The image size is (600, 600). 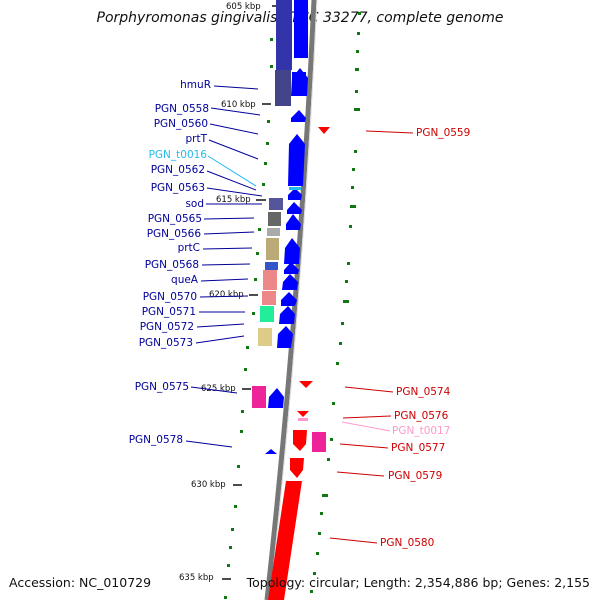 I want to click on gene-label-forward: PGN_0565, so click(x=175, y=219).